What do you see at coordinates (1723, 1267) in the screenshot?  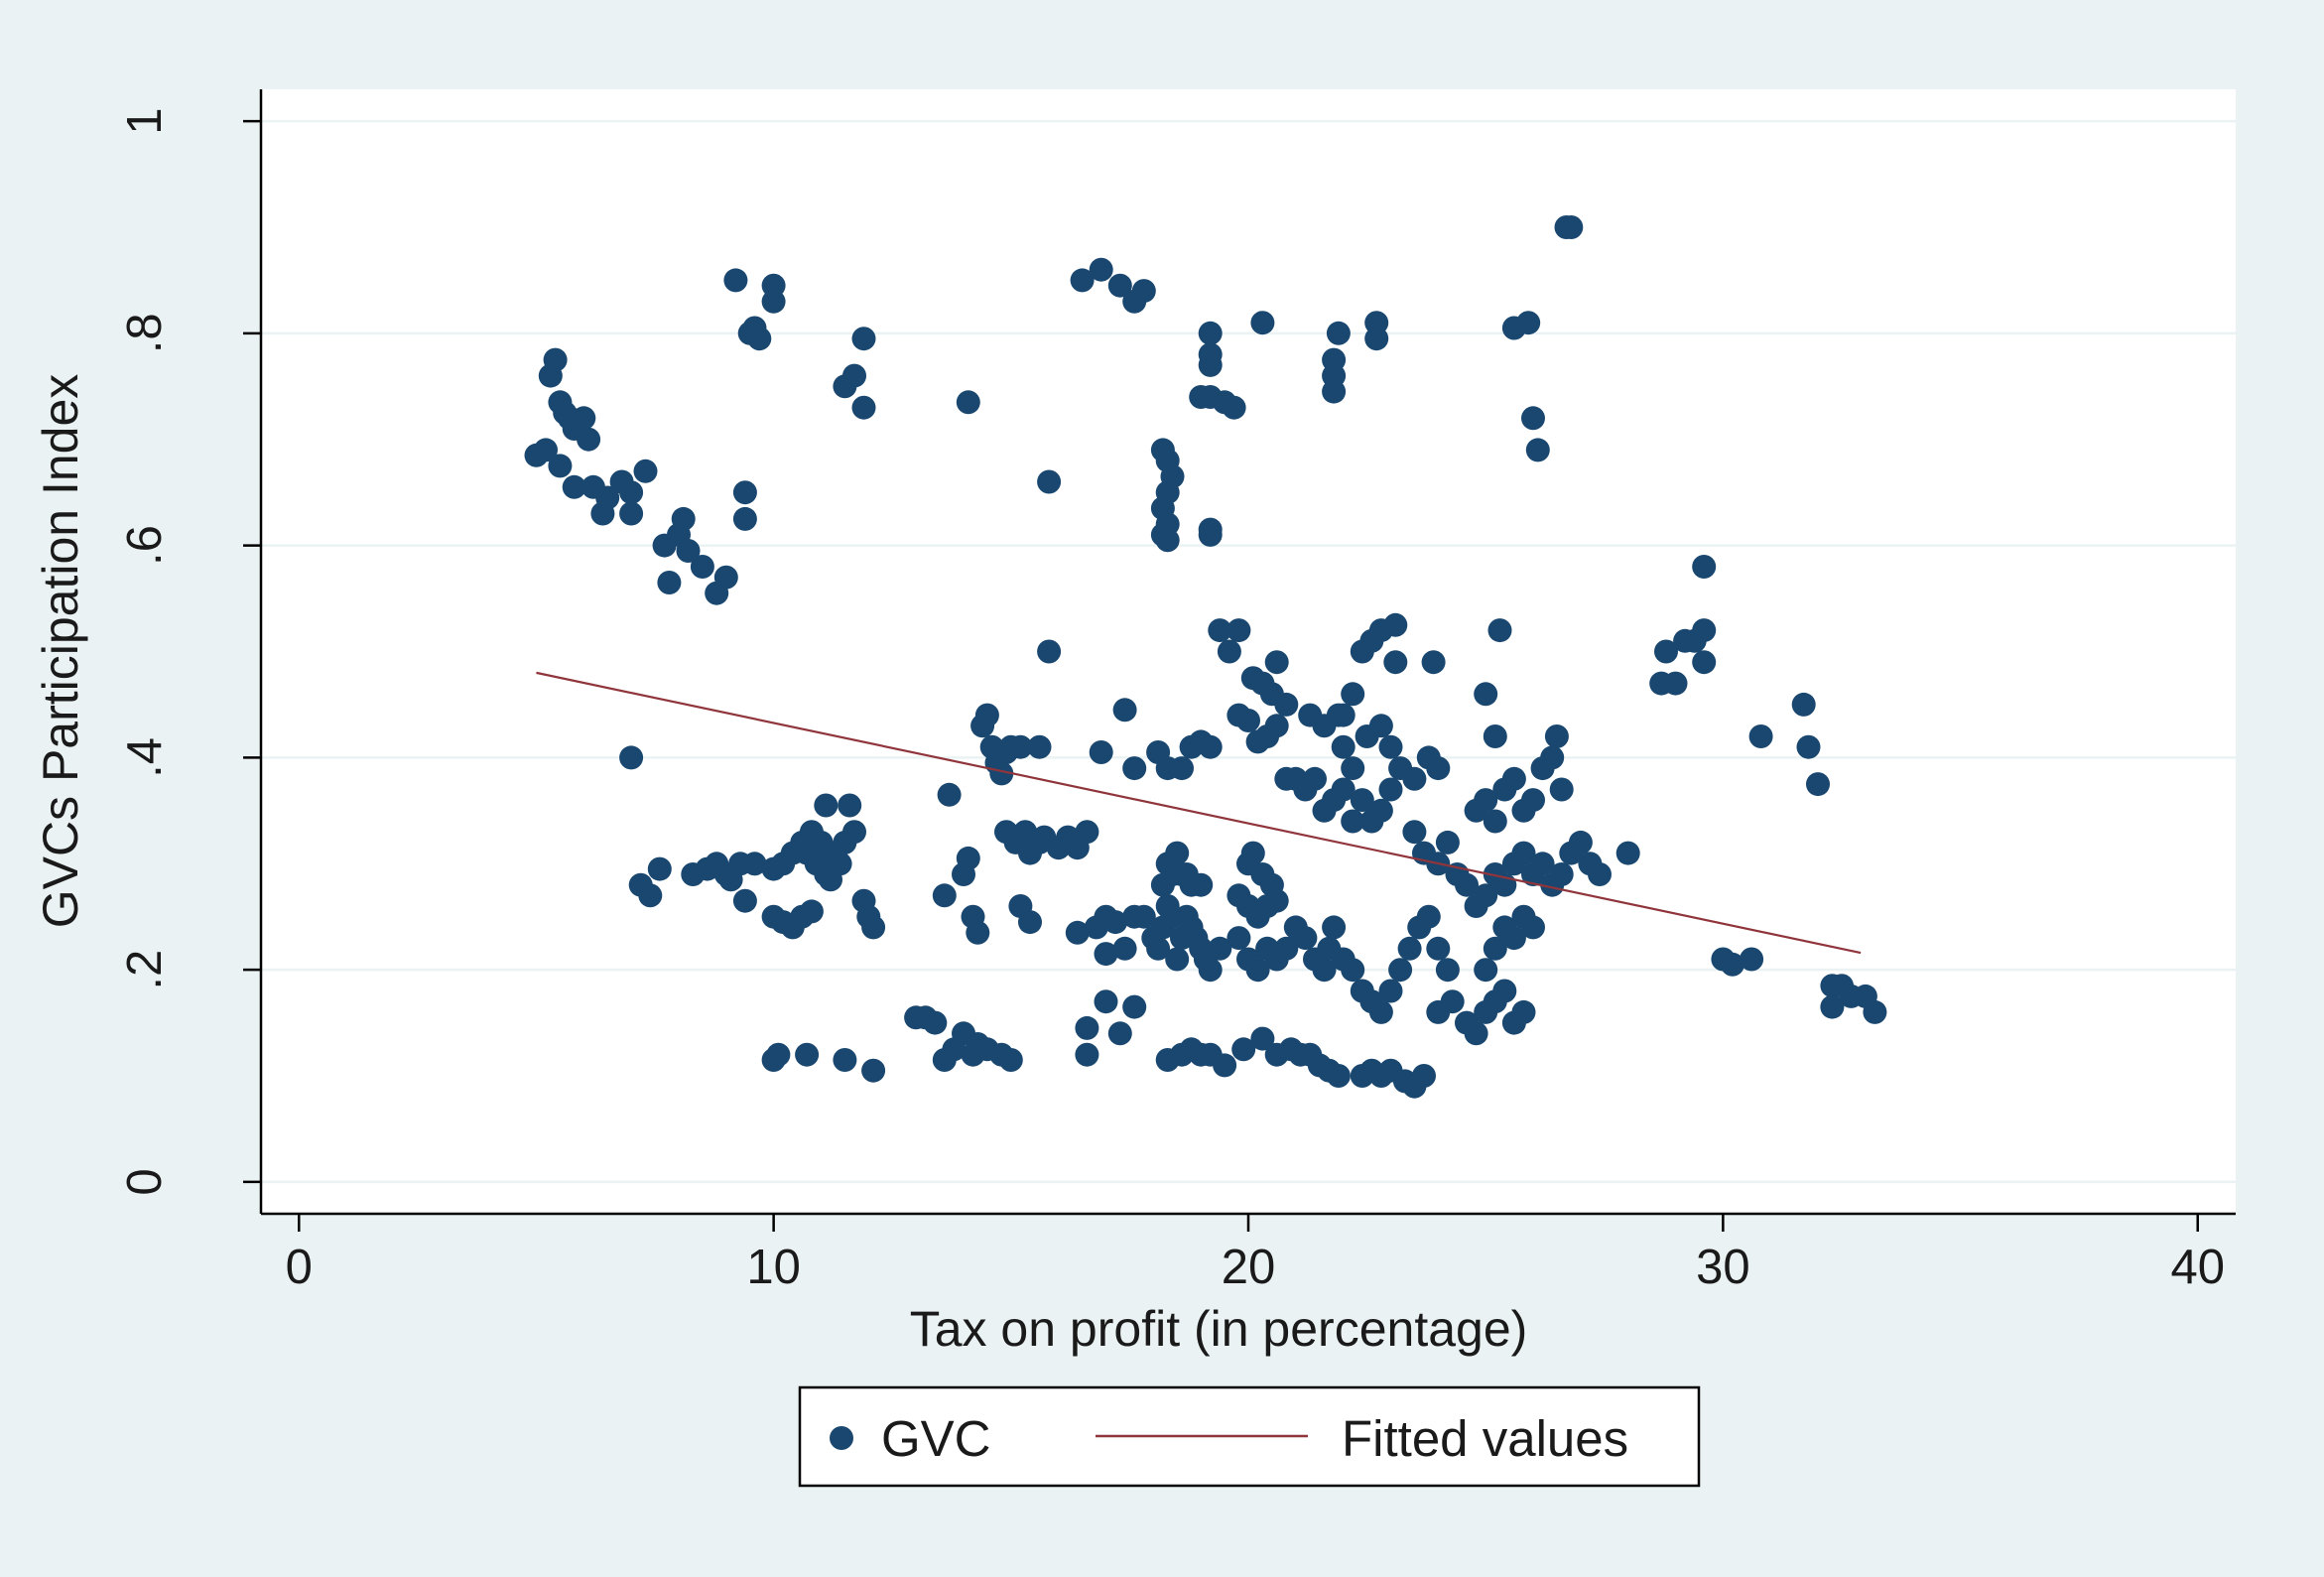 I see `x-tick-label: 30` at bounding box center [1723, 1267].